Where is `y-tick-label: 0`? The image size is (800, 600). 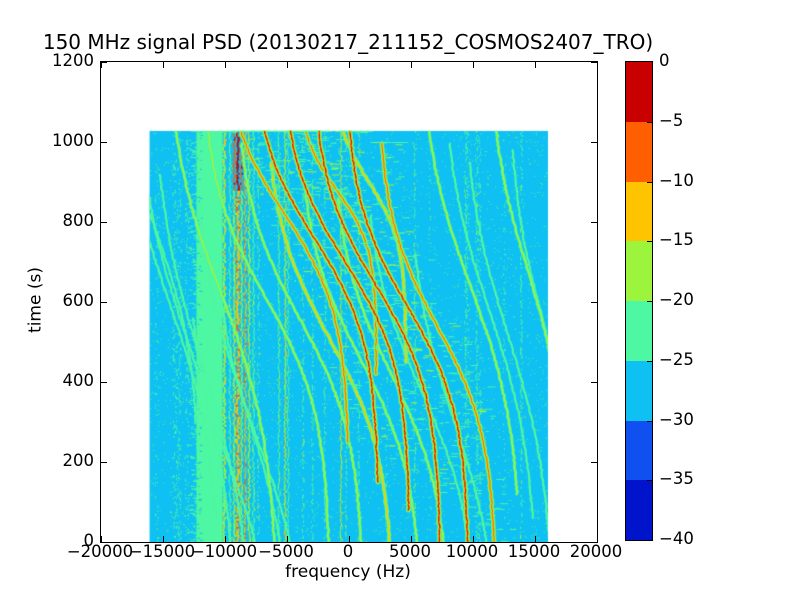 y-tick-label: 0 is located at coordinates (89, 540).